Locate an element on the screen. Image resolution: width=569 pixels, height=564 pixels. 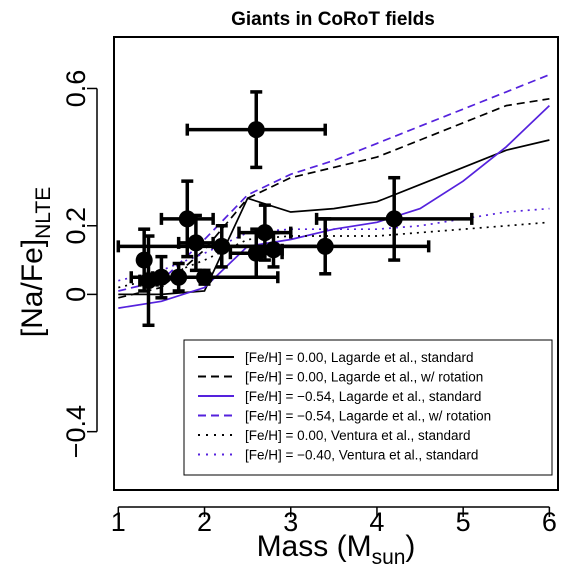
legend-label-5: [Fe/H] = −0.40, Ventura et al., standard is located at coordinates (361, 455).